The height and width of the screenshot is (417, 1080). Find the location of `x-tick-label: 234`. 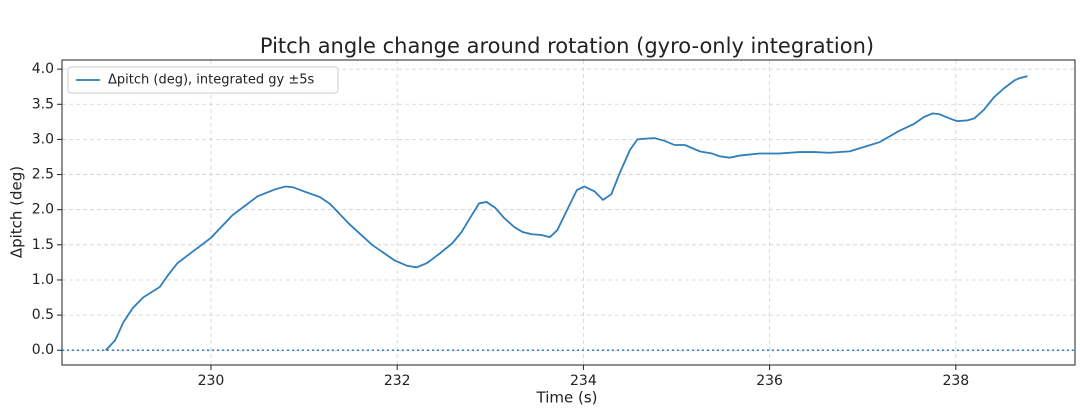

x-tick-label: 234 is located at coordinates (583, 381).